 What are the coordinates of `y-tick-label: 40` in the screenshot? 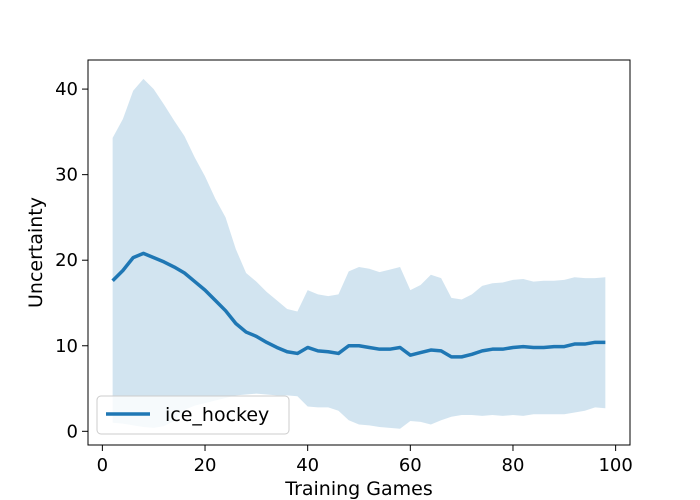 It's located at (66, 89).